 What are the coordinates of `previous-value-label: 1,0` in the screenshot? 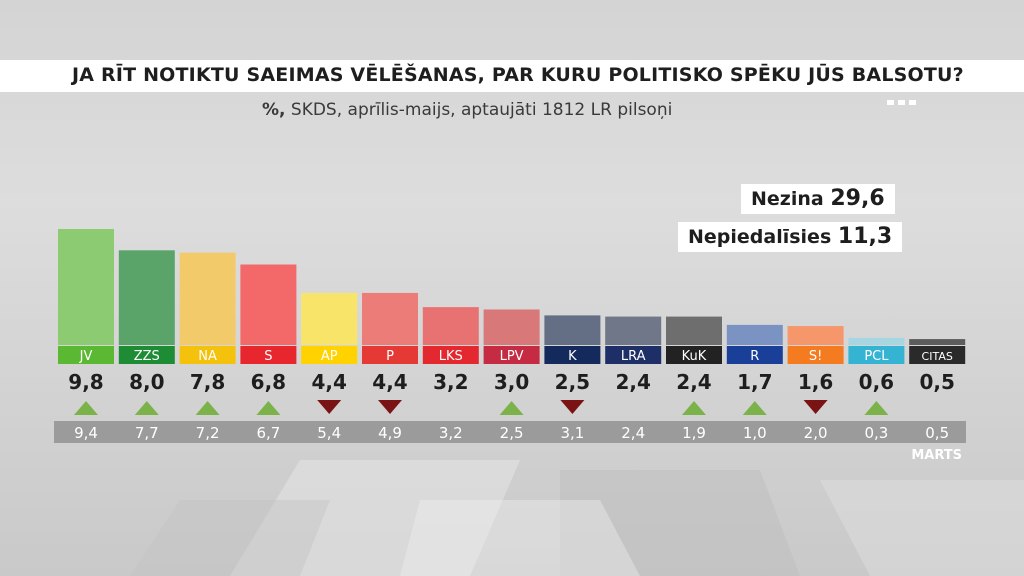 It's located at (755, 433).